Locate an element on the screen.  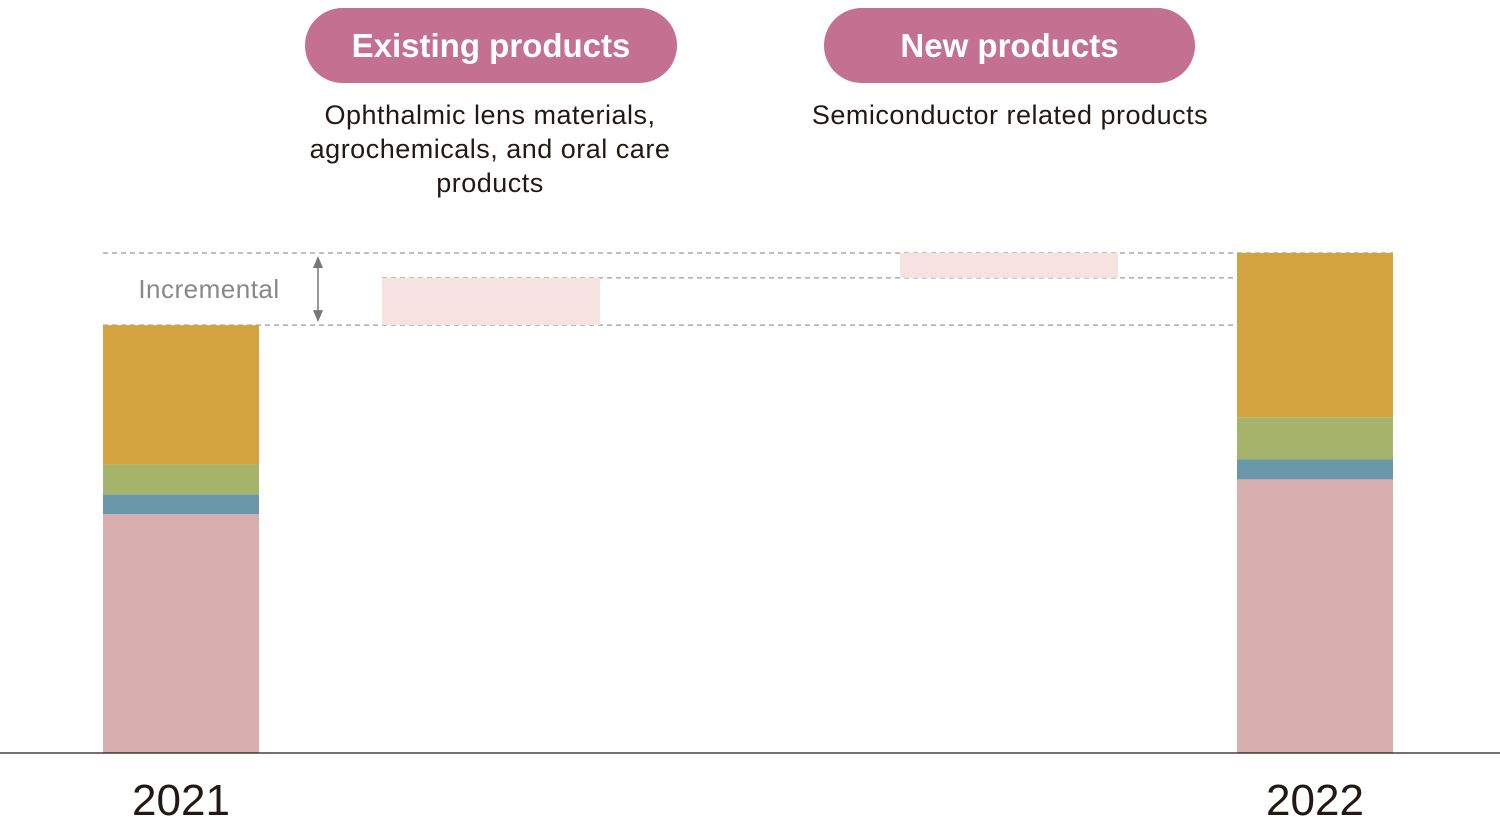
incremental-arrow-up-head is located at coordinates (318, 262).